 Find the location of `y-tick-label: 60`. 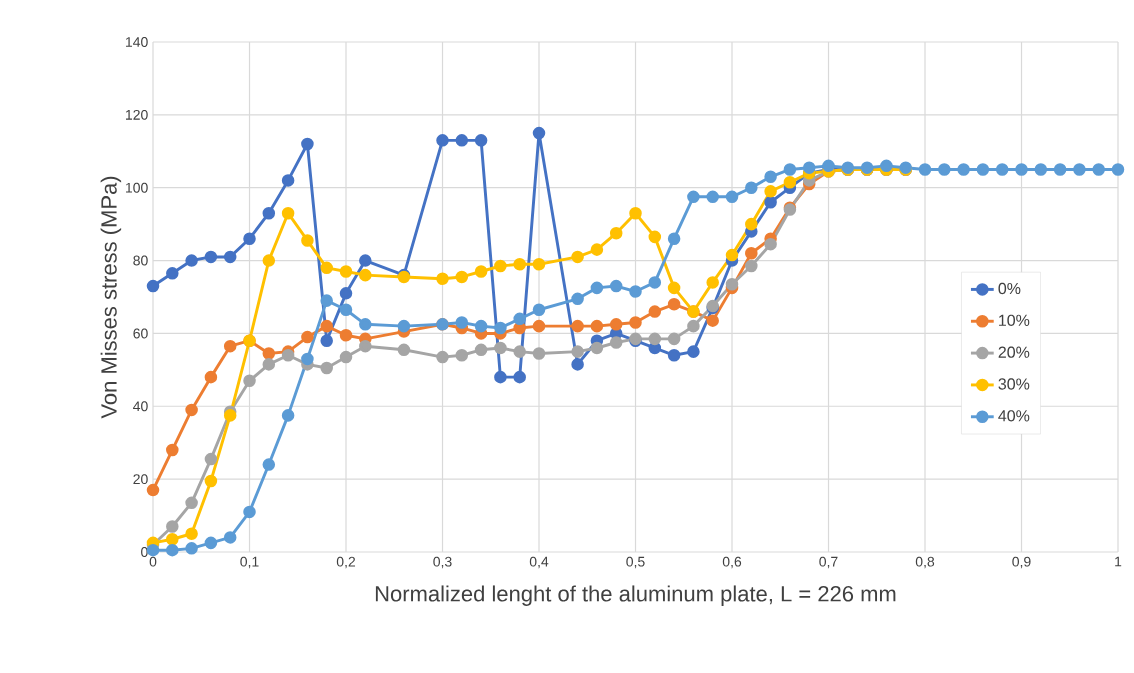

y-tick-label: 60 is located at coordinates (140, 333).